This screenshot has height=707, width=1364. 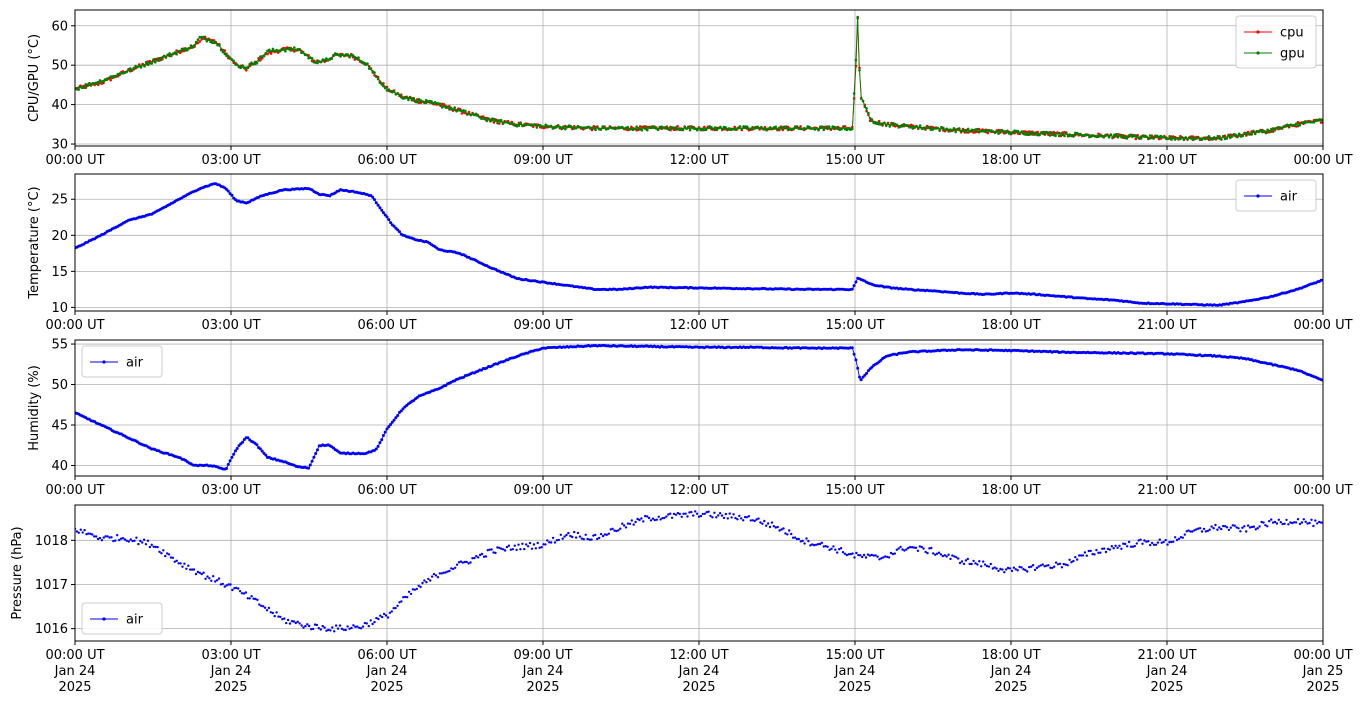 I want to click on x-tick-label: 2025, so click(x=74, y=687).